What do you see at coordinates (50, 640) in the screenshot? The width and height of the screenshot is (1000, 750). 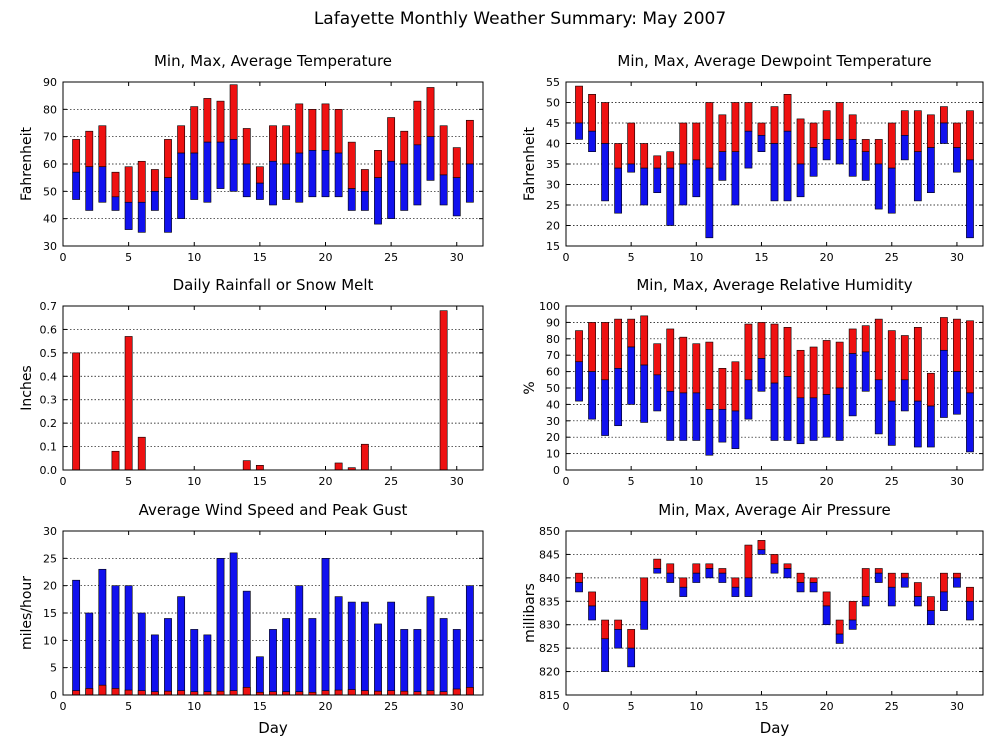 I see `y-tick-label: 10` at bounding box center [50, 640].